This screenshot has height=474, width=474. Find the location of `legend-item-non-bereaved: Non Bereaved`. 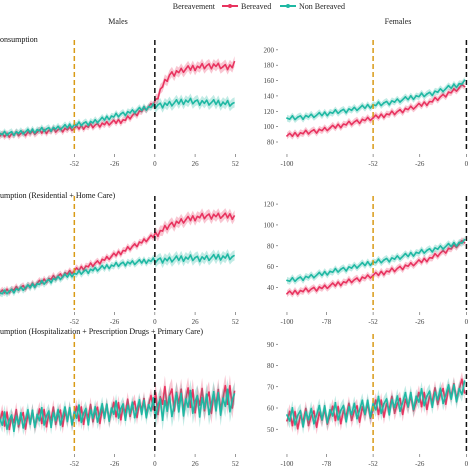

legend-item-non-bereaved: Non Bereaved is located at coordinates (312, 6).